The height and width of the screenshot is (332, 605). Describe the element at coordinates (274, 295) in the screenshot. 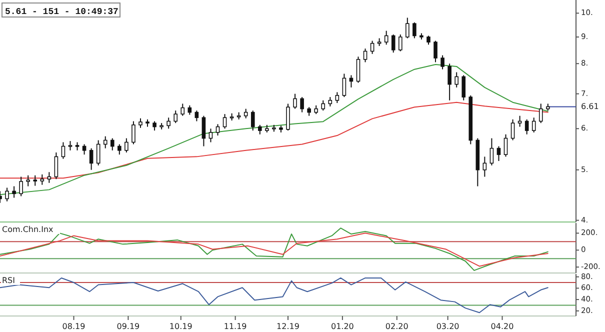

I see `line-series` at that location.